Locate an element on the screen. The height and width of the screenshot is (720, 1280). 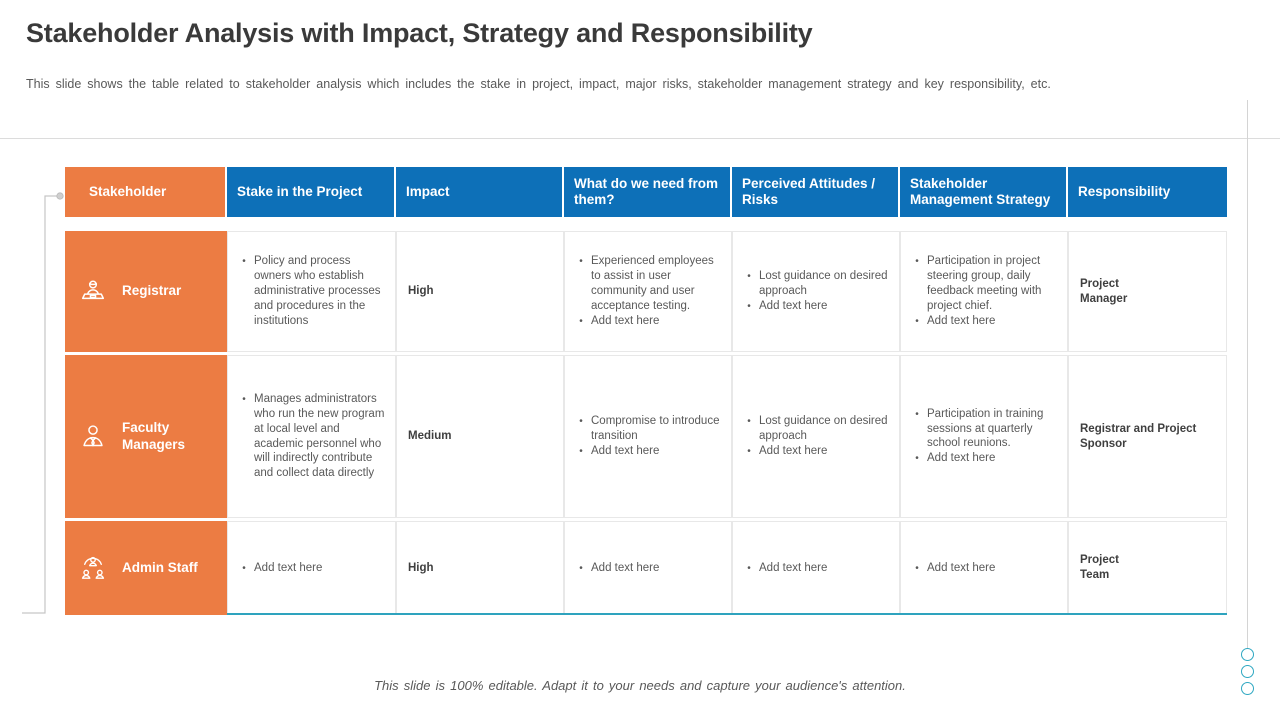
decor-circle-group is located at coordinates (1247, 673).